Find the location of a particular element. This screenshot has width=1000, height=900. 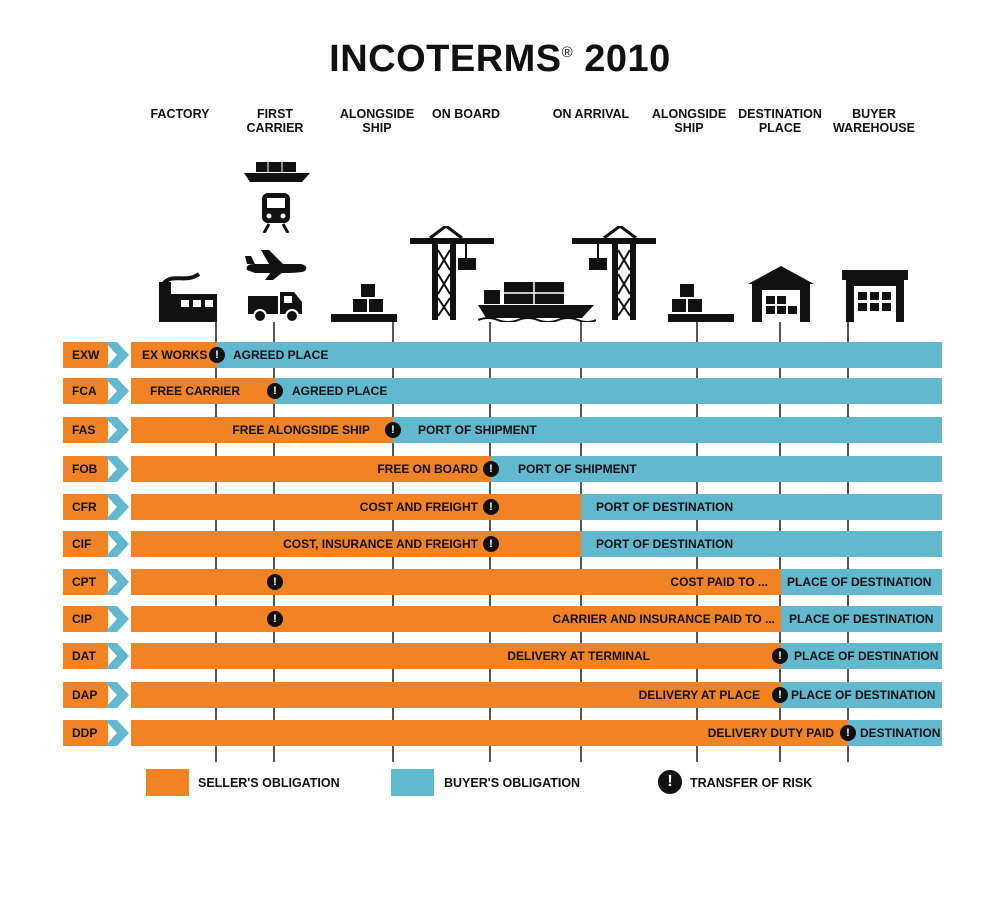

seller-text: DELIVERY AT PLACE is located at coordinates (699, 695).